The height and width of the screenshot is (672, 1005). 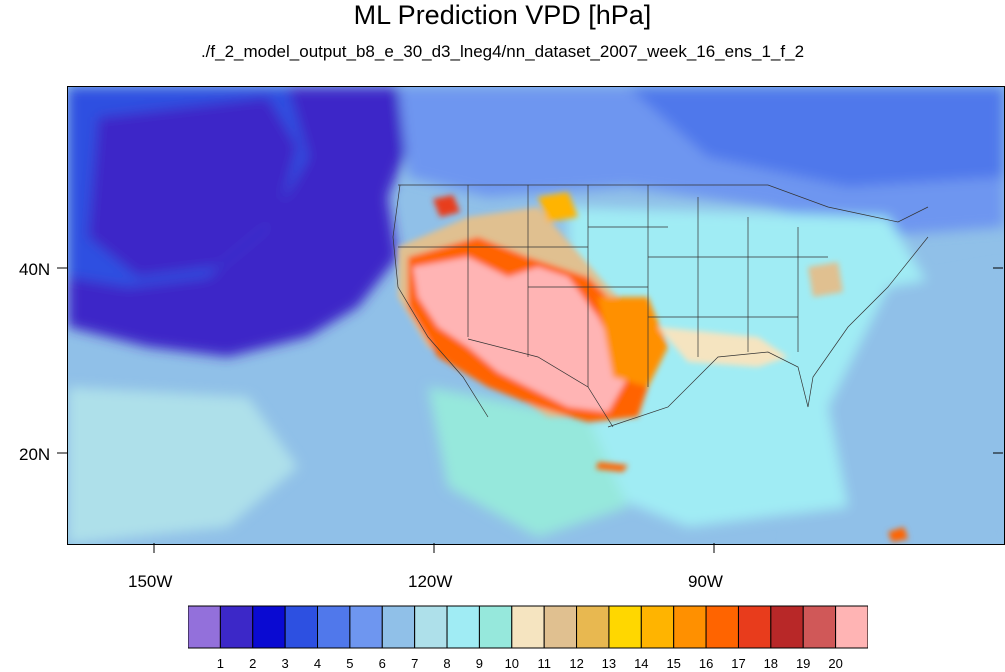 I want to click on colorbar-svg, so click(x=528, y=627).